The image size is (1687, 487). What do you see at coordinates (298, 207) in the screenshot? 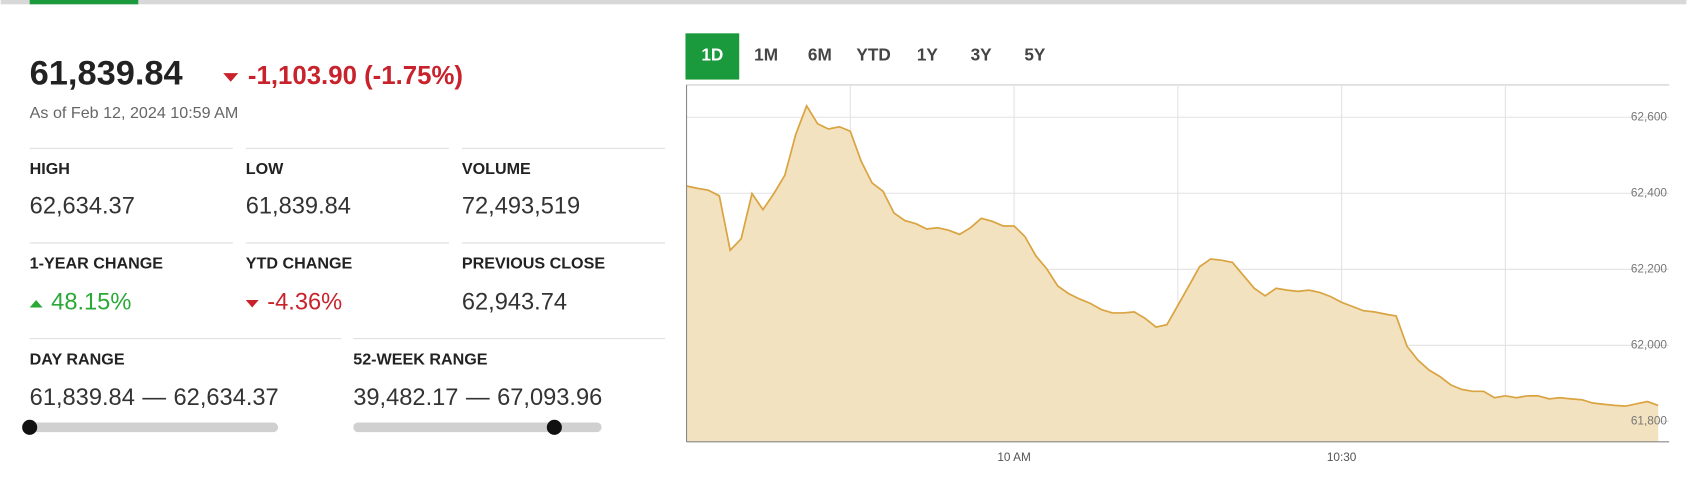
I see `stat-value: 61,839.84` at bounding box center [298, 207].